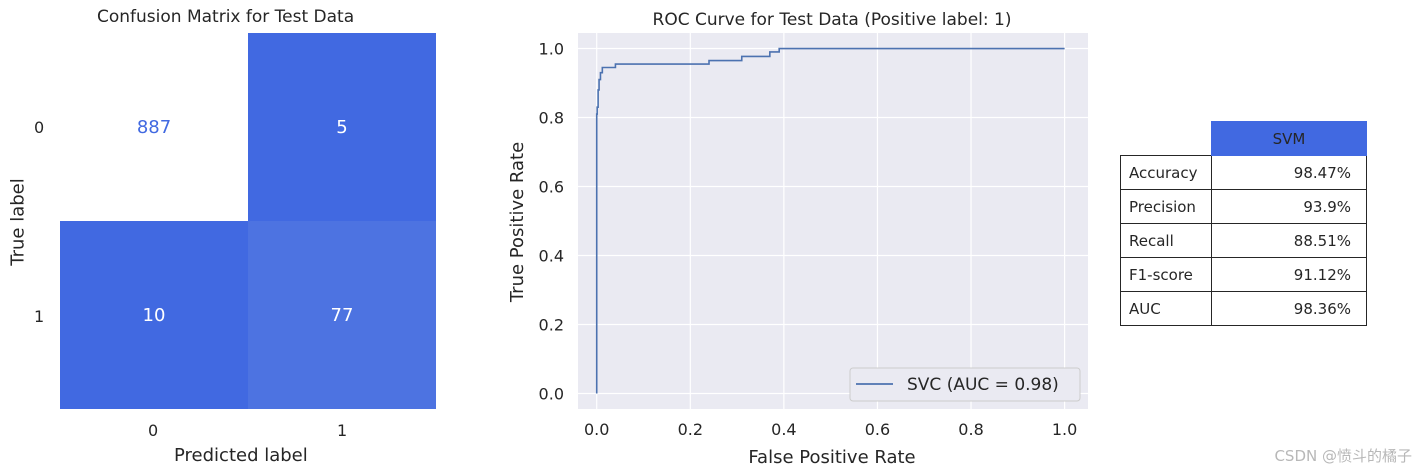 The height and width of the screenshot is (476, 1426). I want to click on roc-y-axis-label: True Positive Rate, so click(517, 222).